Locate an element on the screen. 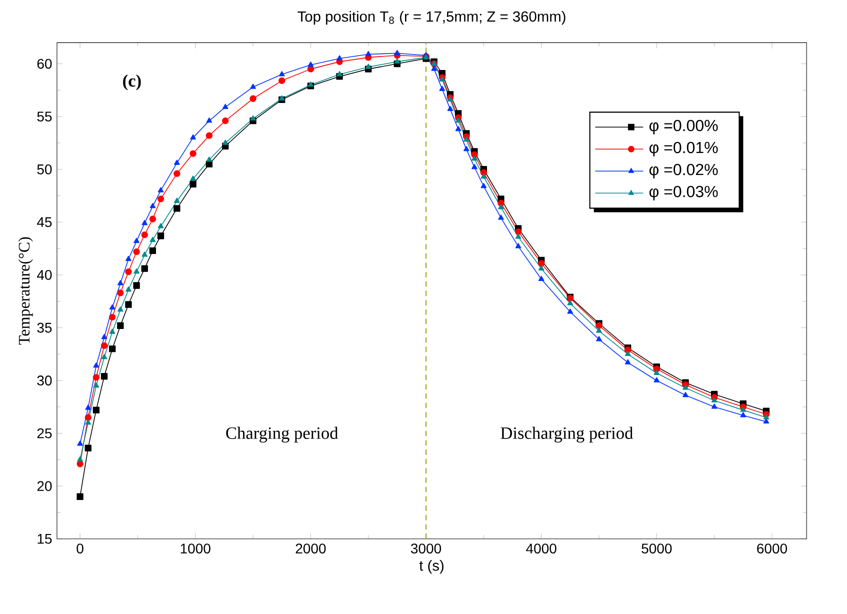 Image resolution: width=847 pixels, height=614 pixels. x-tick-label: 2000 is located at coordinates (311, 549).